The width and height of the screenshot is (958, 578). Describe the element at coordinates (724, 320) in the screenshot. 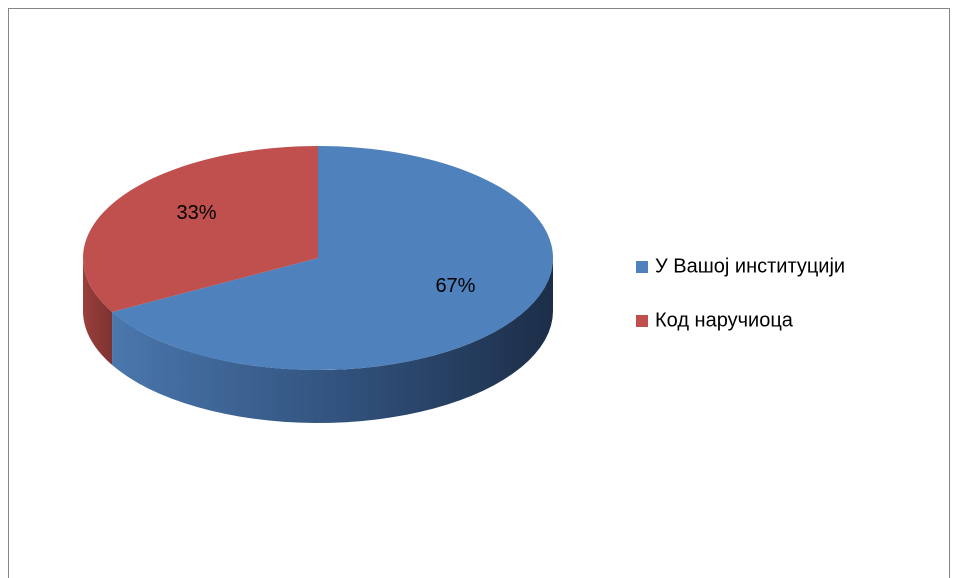

I see `legend-label: Код наручиоца` at that location.